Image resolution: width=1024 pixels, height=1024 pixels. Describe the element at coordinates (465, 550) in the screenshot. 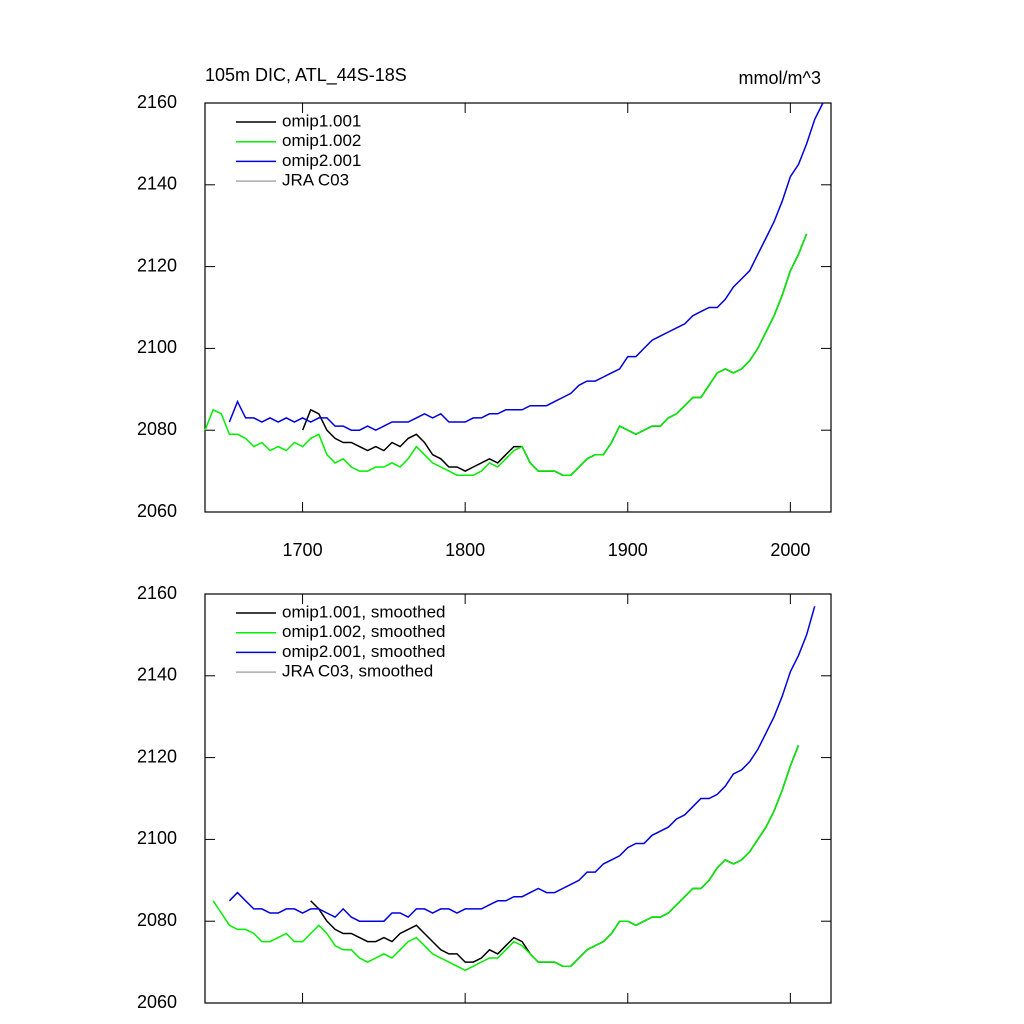

I see `x-tick-label: 1800` at that location.